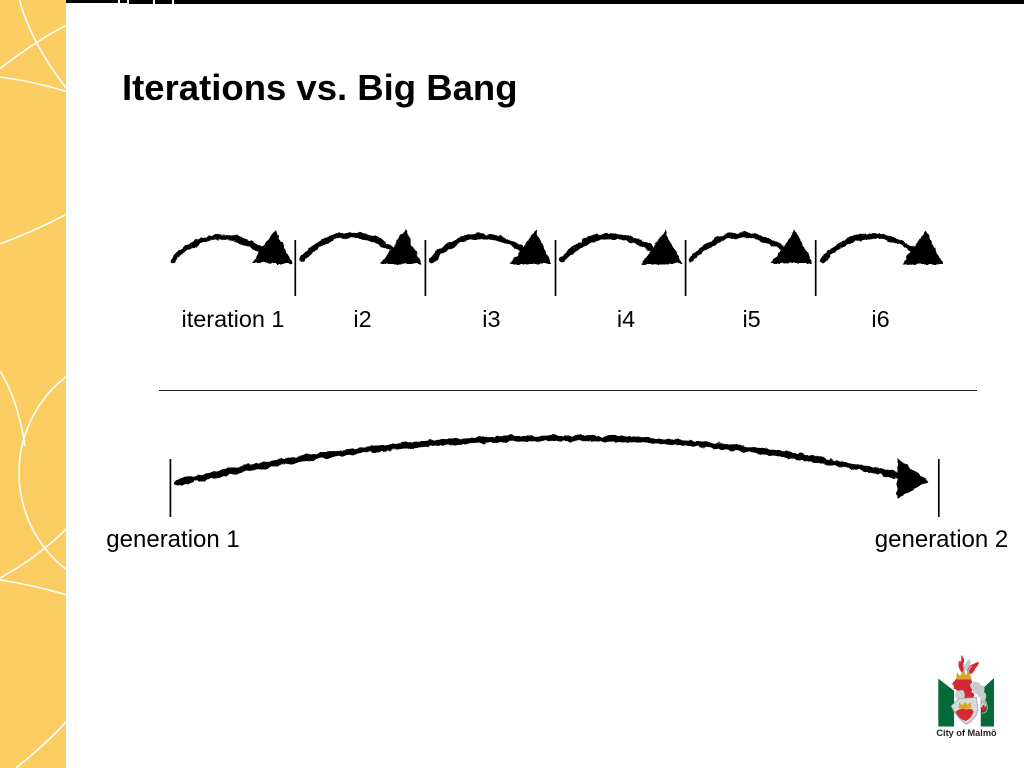 This screenshot has height=768, width=1024. What do you see at coordinates (966, 733) in the screenshot?
I see `svg-text: City of Malmö` at bounding box center [966, 733].